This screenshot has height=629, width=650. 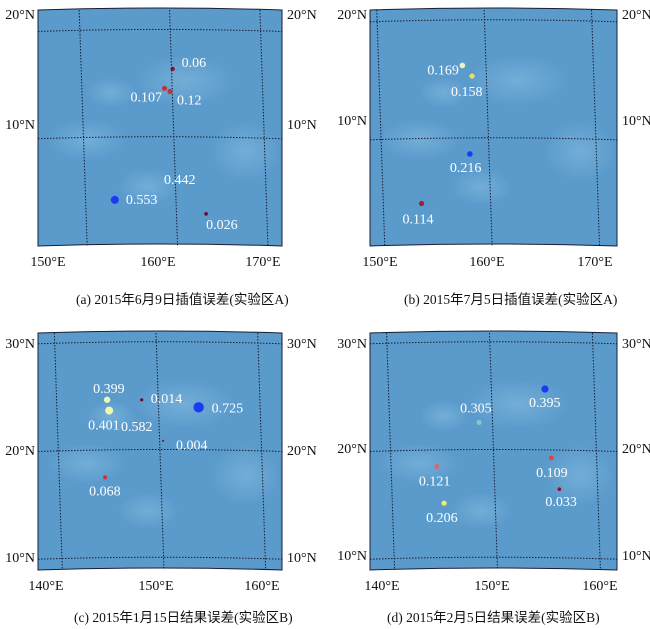 What do you see at coordinates (466, 168) in the screenshot?
I see `value-label-b-2: 0.216` at bounding box center [466, 168].